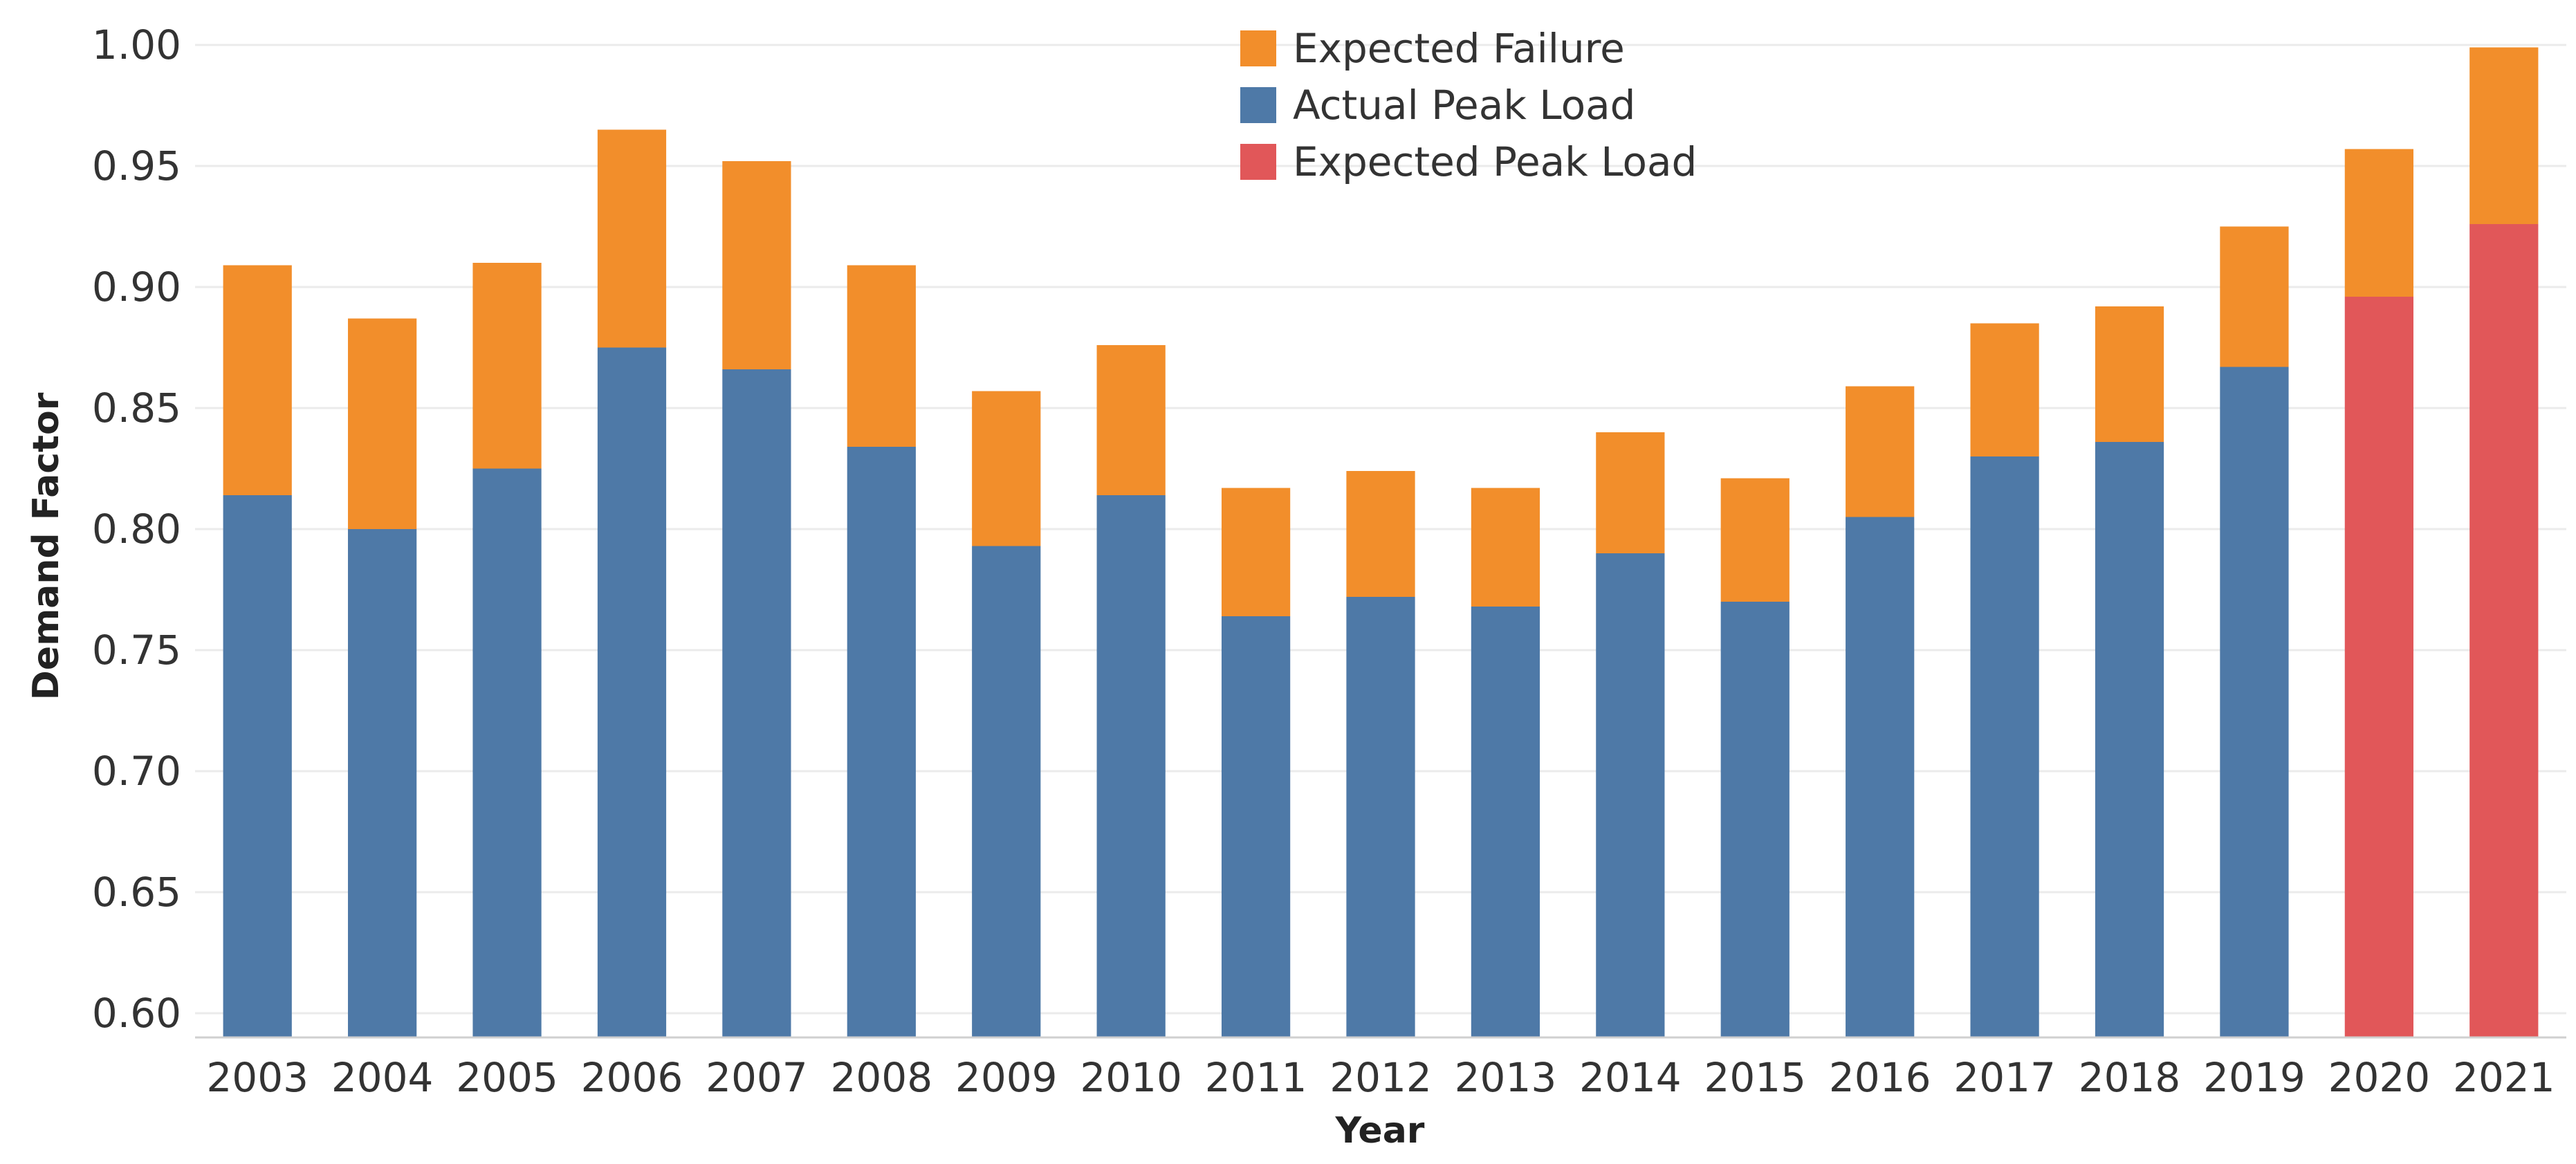 The image size is (2576, 1164). Describe the element at coordinates (1880, 777) in the screenshot. I see `bar-actual-peak-load-2016` at that location.